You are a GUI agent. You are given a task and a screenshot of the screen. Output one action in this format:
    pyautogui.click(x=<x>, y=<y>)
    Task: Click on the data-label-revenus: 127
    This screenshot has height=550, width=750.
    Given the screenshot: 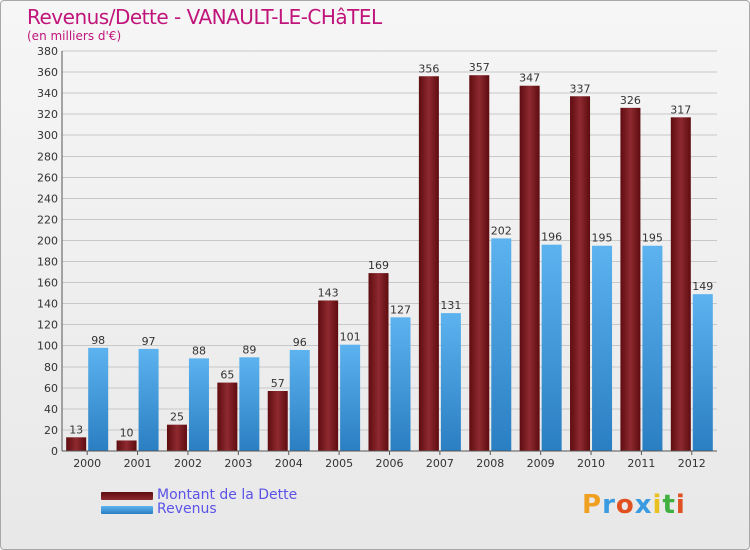 What is the action you would take?
    pyautogui.click(x=400, y=309)
    